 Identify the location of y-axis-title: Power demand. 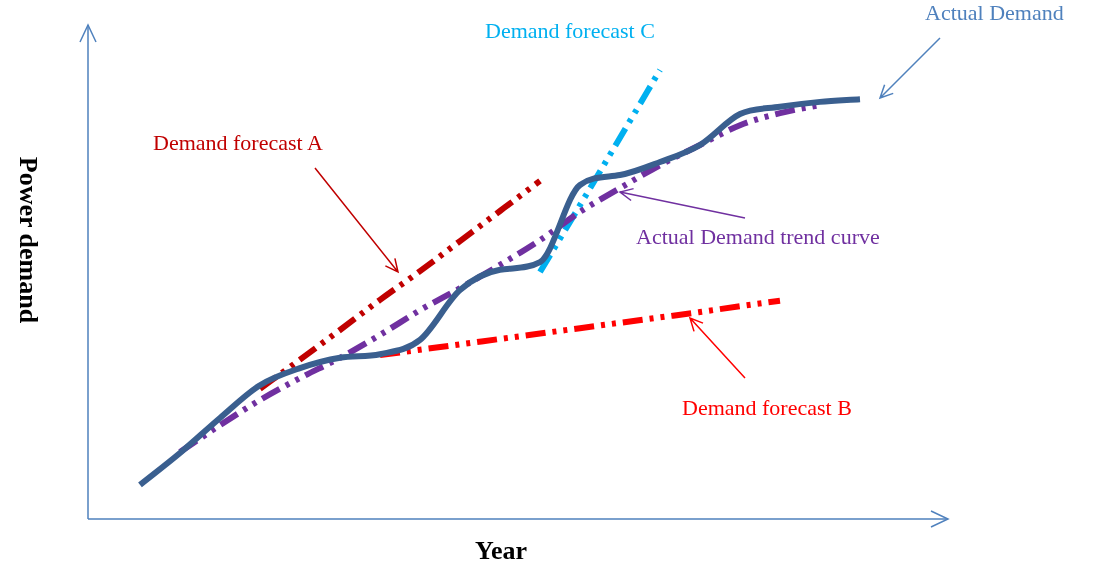
(28, 240).